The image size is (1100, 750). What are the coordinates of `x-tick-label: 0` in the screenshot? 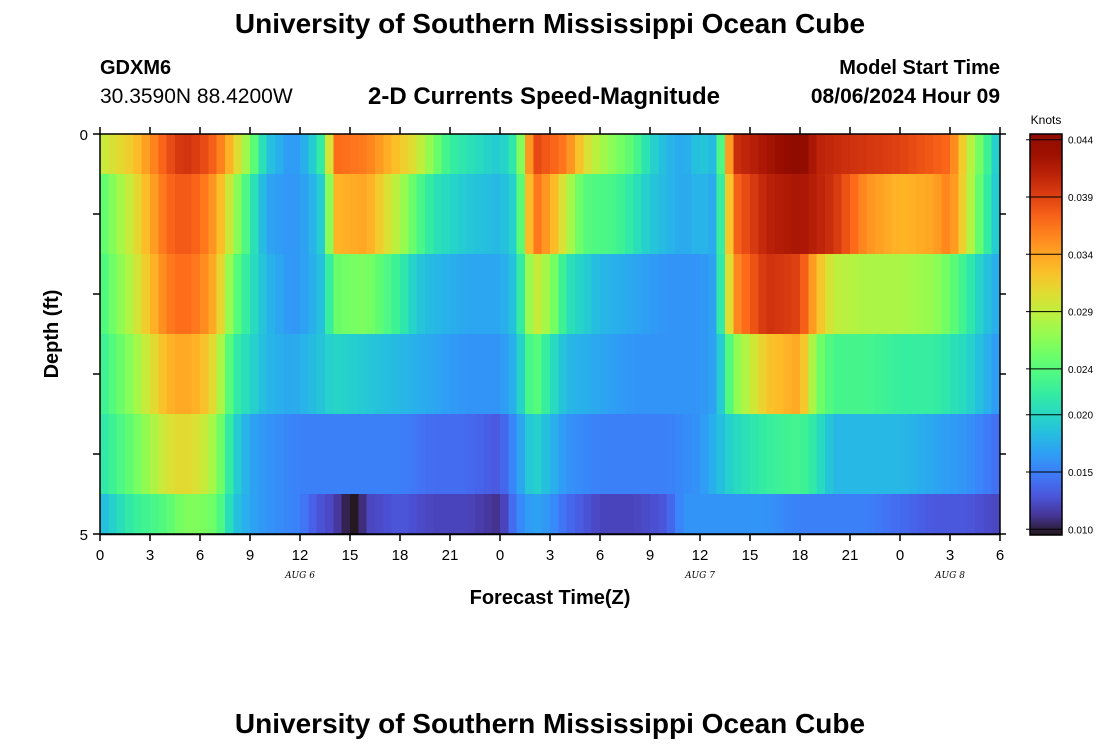 It's located at (100, 555).